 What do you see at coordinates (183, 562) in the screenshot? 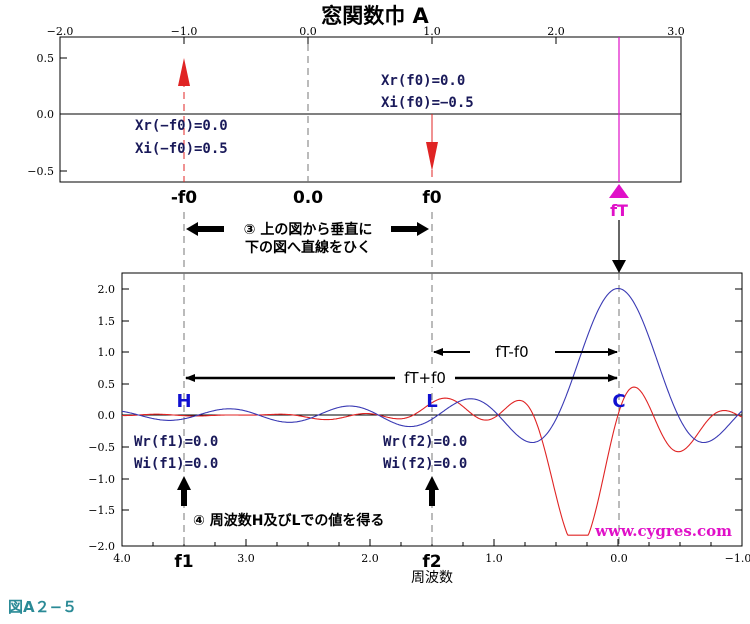
I see `bottom-x-tick-f1: f1` at bounding box center [183, 562].